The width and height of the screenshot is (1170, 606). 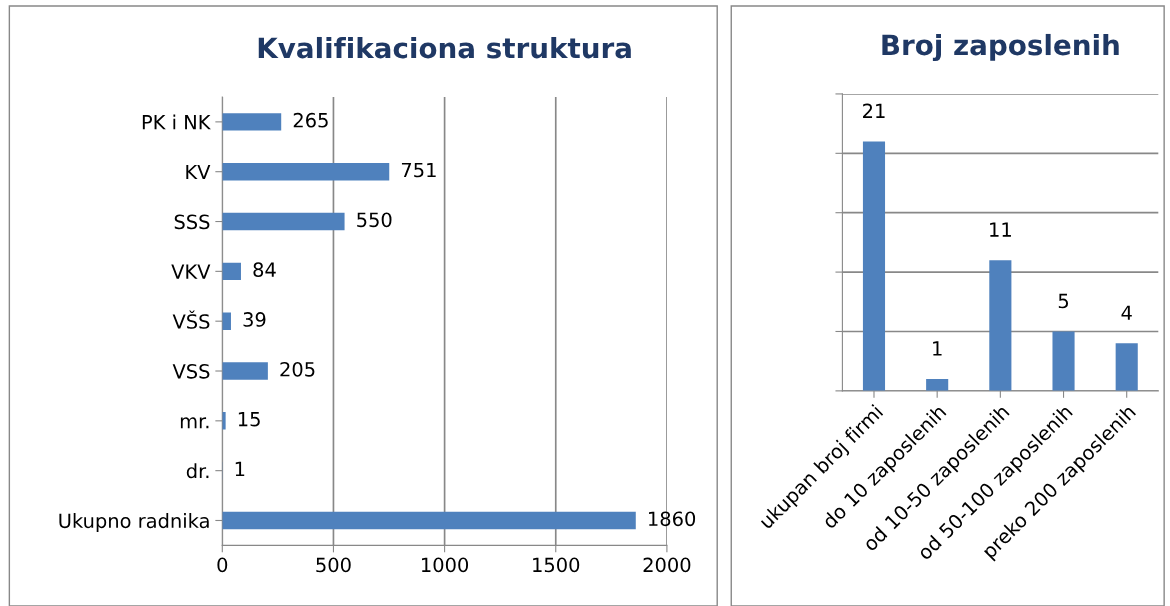 I want to click on x-tick-label: 0, so click(x=222, y=565).